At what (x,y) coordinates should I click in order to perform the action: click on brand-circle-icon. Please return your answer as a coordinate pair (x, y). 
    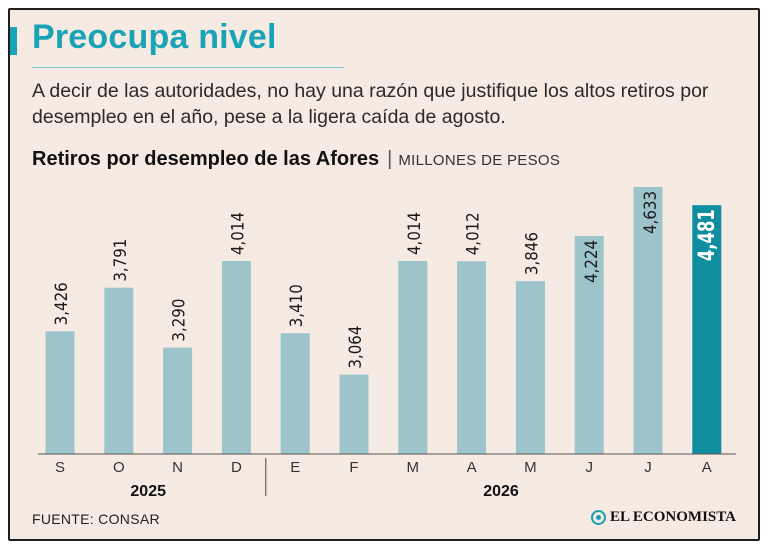
    Looking at the image, I should click on (598, 517).